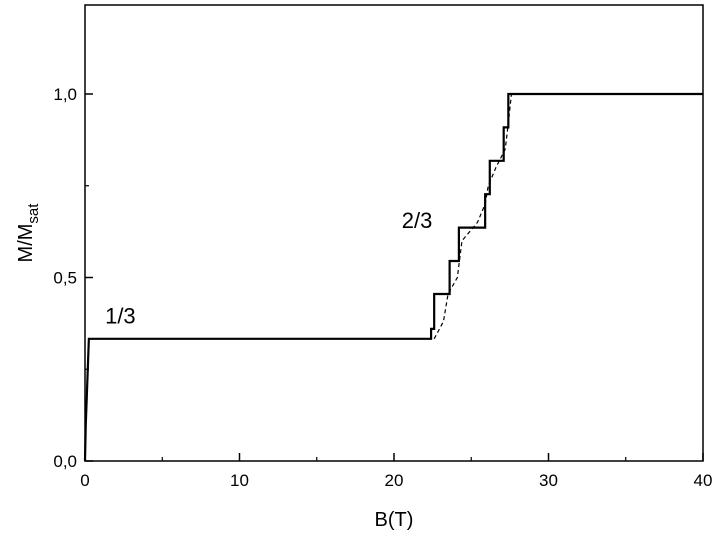 This screenshot has width=717, height=540. Describe the element at coordinates (65, 461) in the screenshot. I see `y-tick-label: 0,0` at that location.